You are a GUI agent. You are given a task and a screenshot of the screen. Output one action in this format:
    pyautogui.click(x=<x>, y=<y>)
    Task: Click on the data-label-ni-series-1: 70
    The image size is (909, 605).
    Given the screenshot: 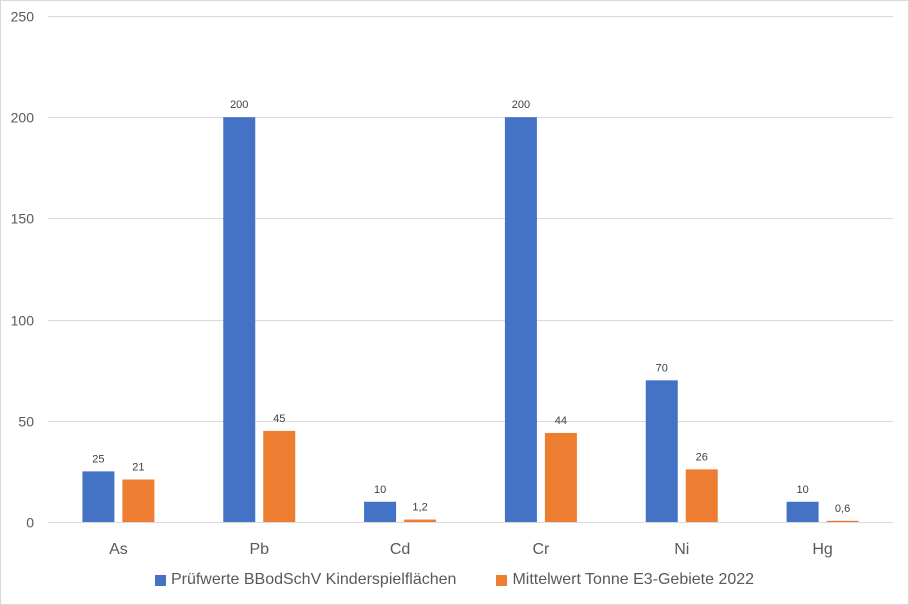 What is the action you would take?
    pyautogui.click(x=662, y=368)
    